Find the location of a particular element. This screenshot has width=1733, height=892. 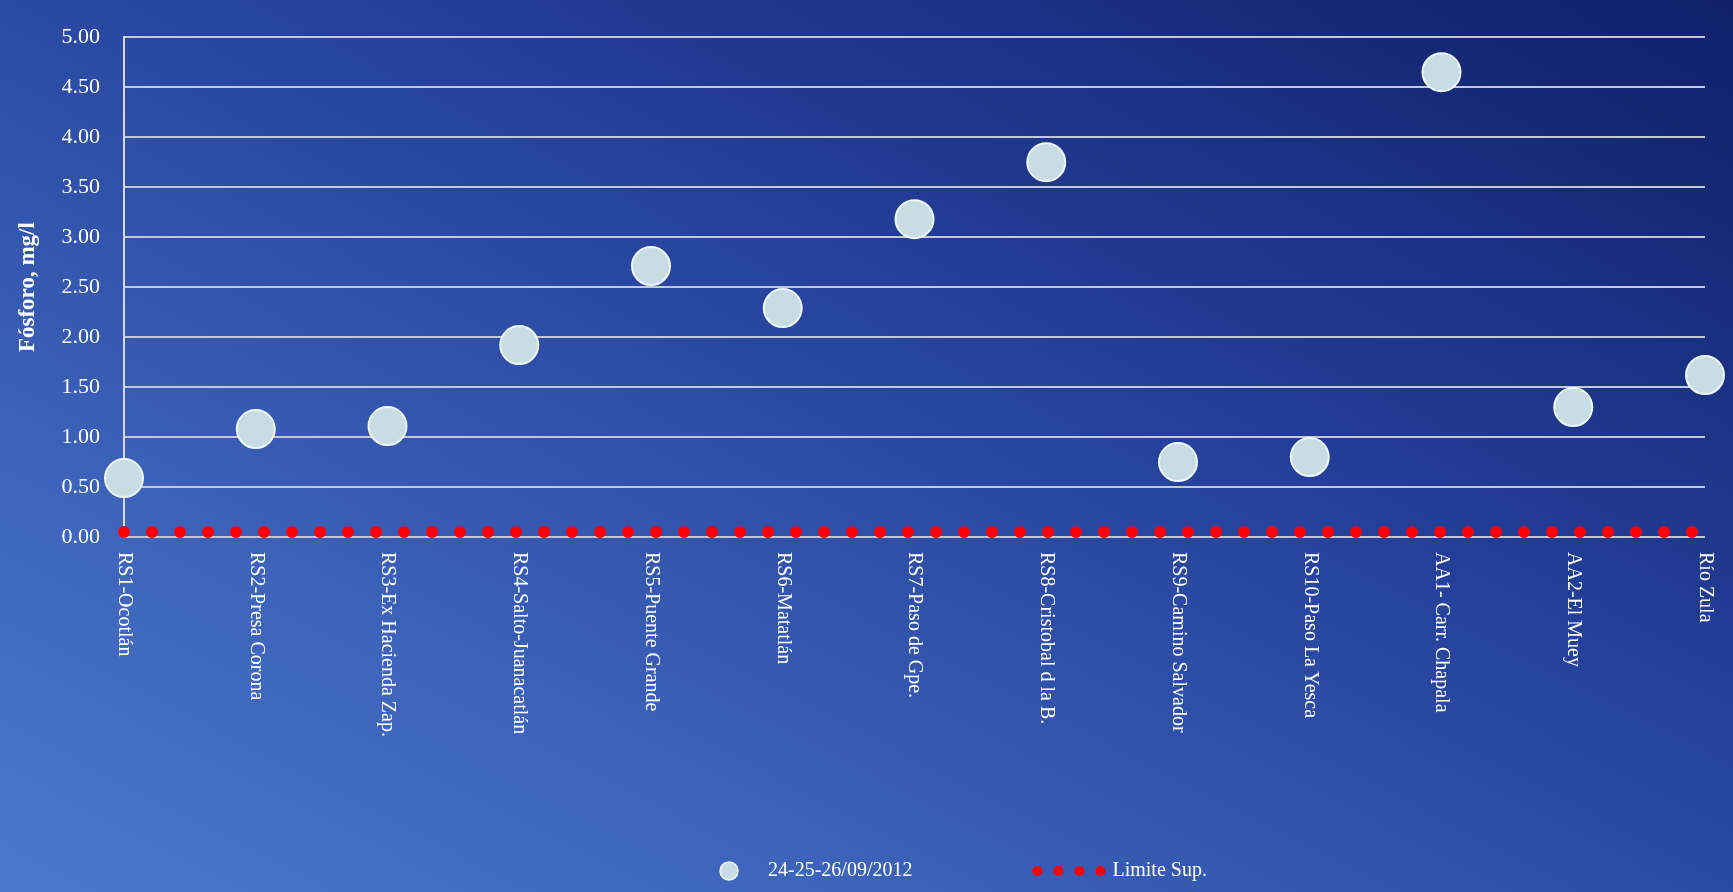

x-tick-label: RS7-Paso de Gpe. is located at coordinates (916, 625).